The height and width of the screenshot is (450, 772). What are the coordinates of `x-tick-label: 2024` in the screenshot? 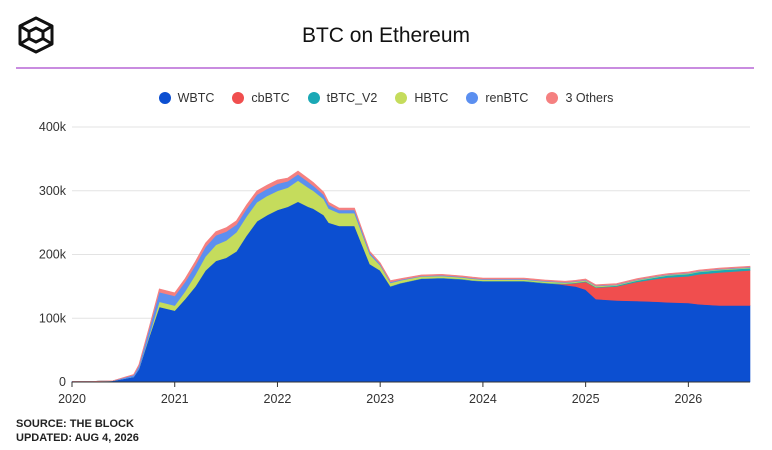 It's located at (483, 399).